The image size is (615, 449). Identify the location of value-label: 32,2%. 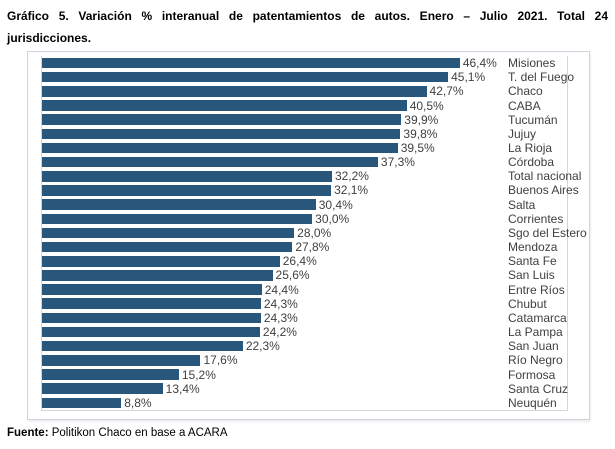
(351, 176).